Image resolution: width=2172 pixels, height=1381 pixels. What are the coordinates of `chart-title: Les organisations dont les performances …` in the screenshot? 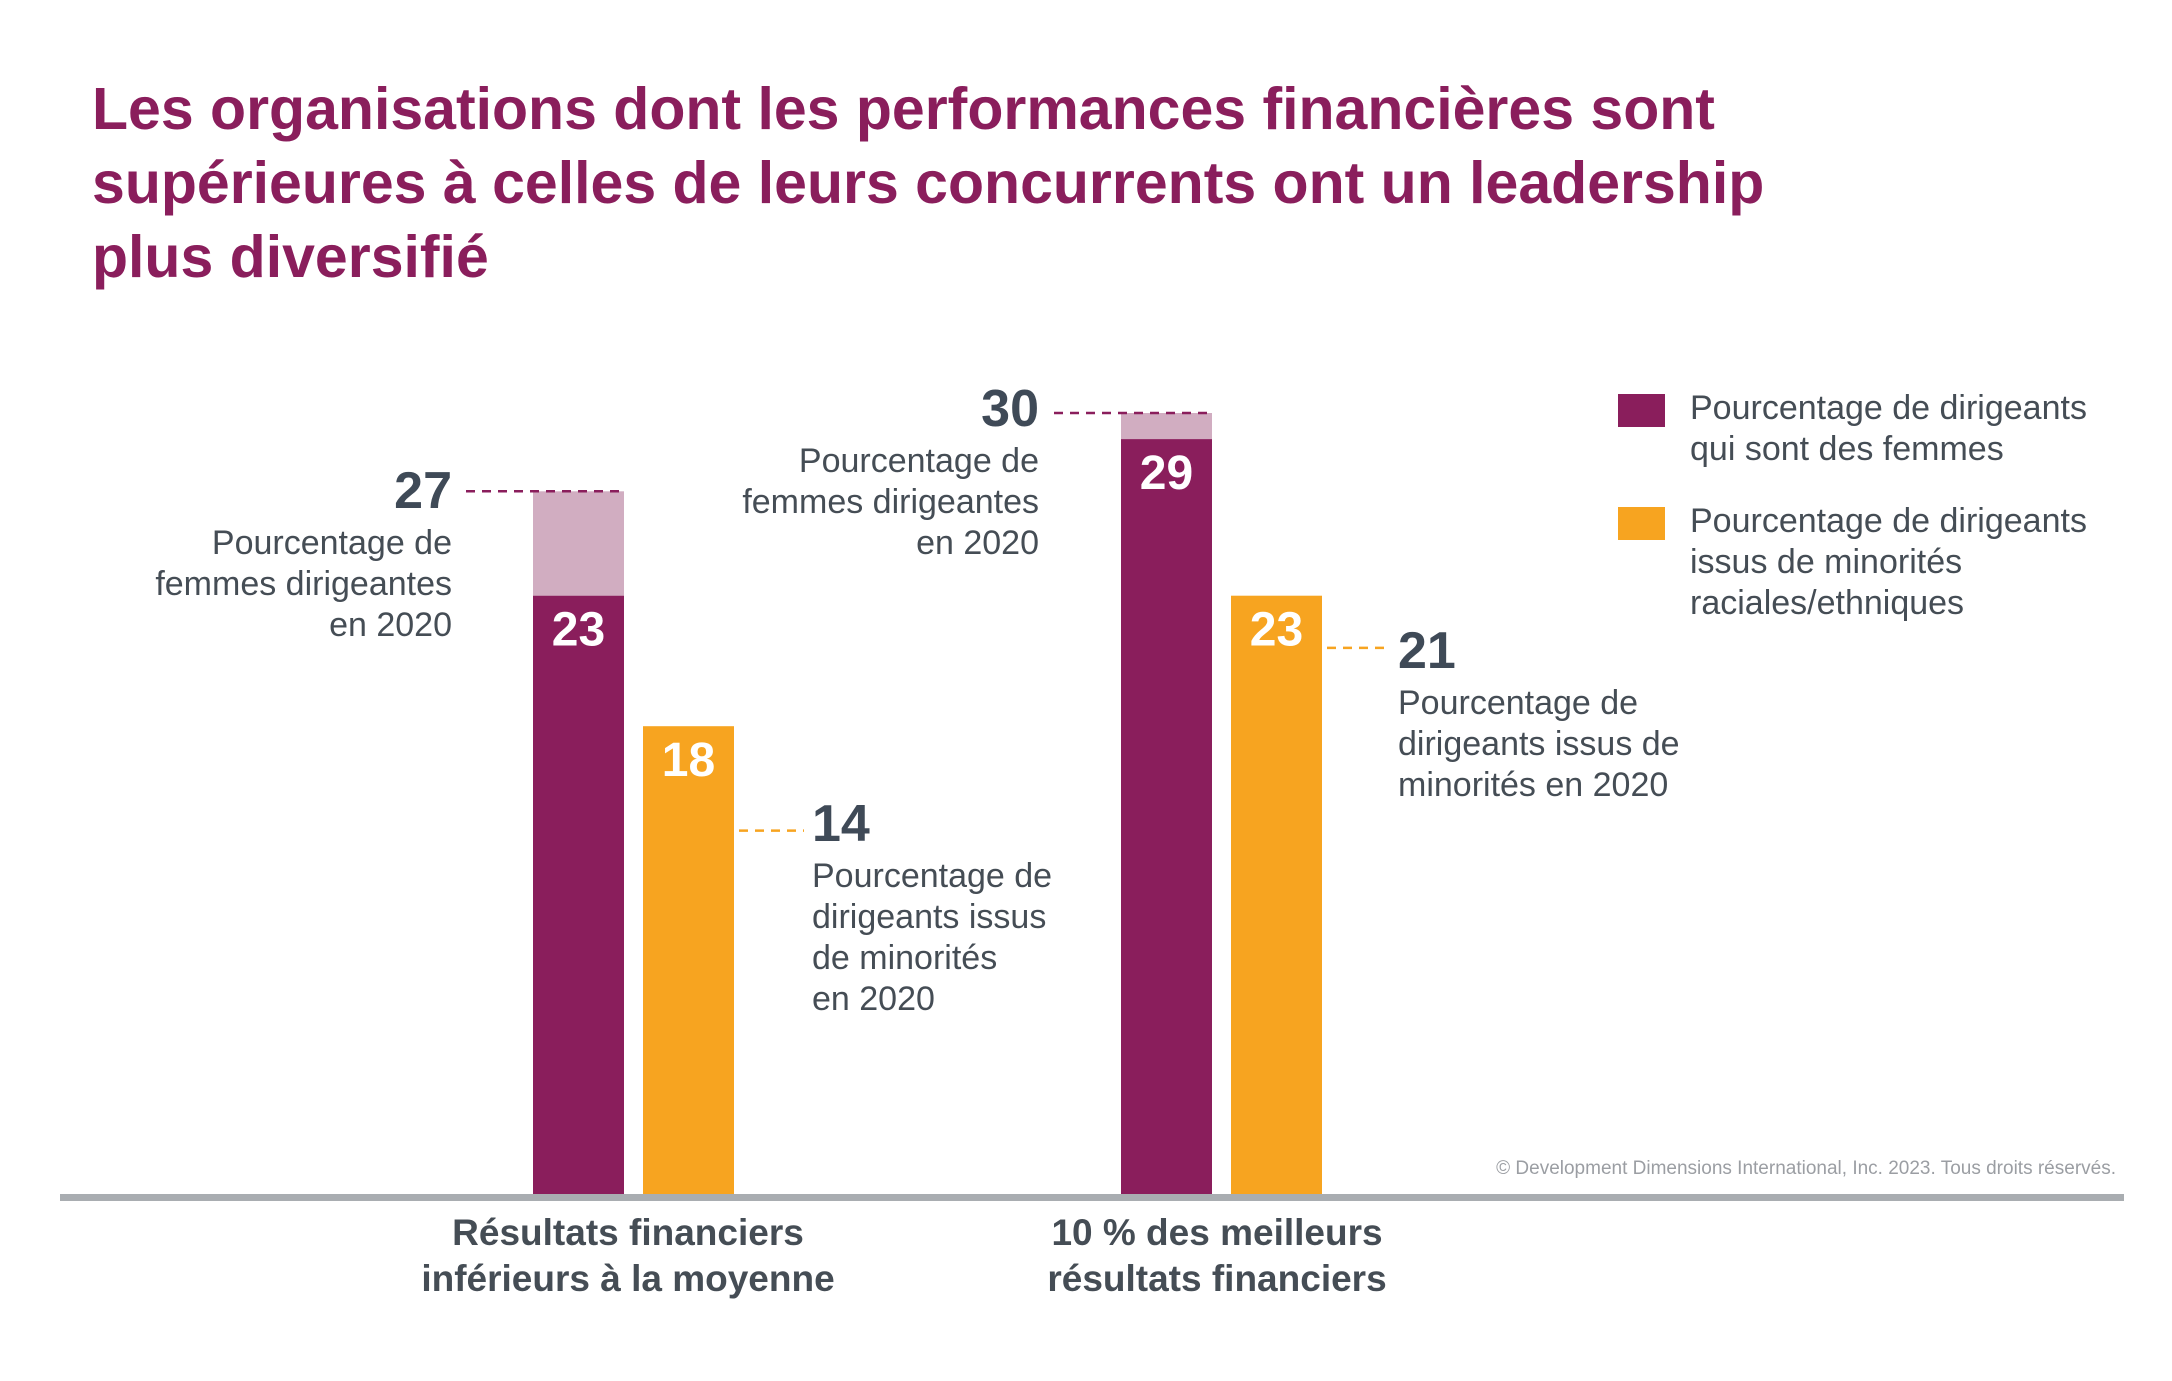 It's located at (1042, 183).